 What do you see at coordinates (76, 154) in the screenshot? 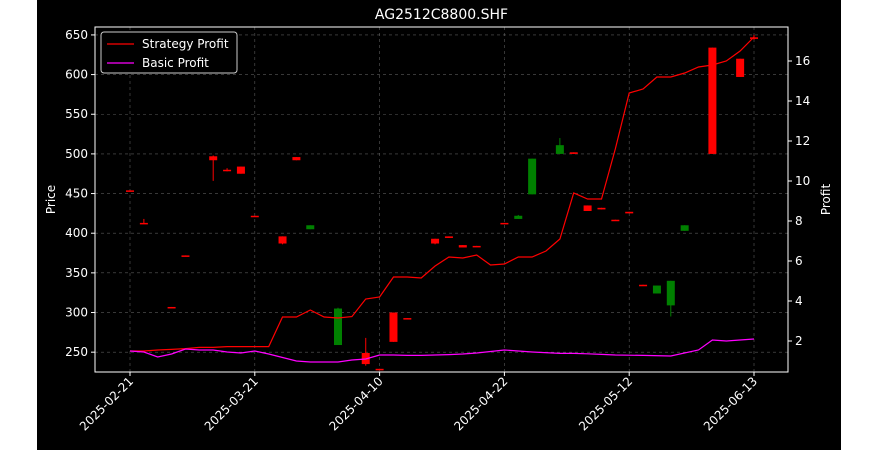
I see `price-tick-label: 500` at bounding box center [76, 154].